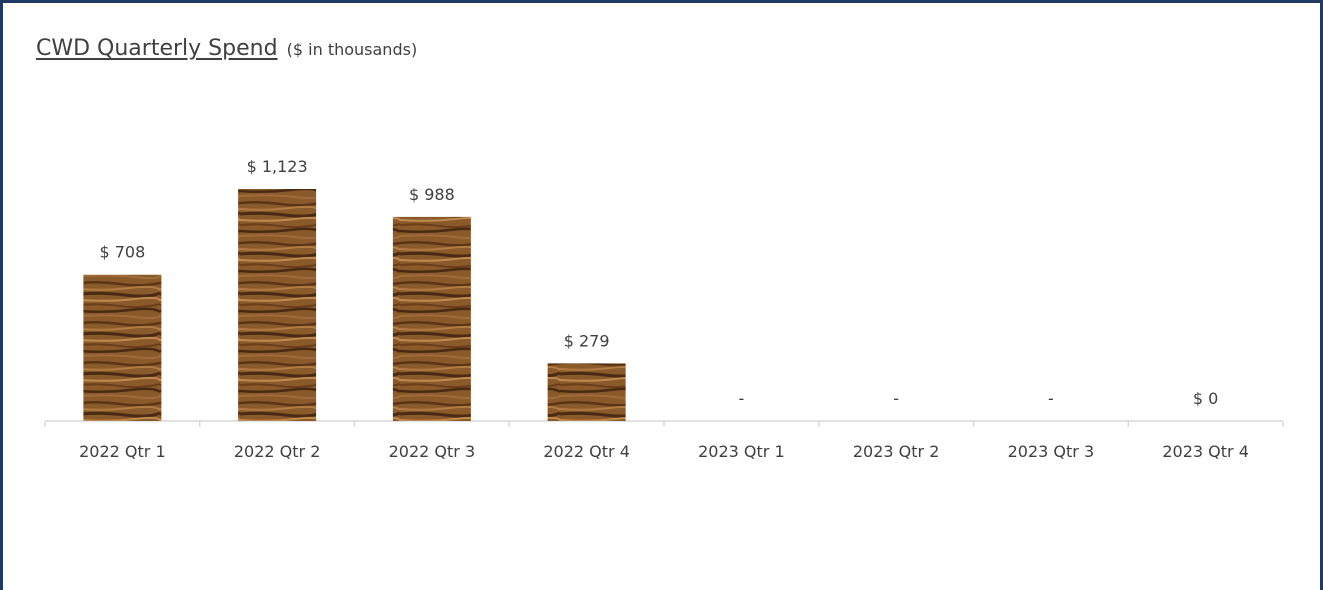  Describe the element at coordinates (741, 451) in the screenshot. I see `category-label: 2023 Qtr 1` at that location.